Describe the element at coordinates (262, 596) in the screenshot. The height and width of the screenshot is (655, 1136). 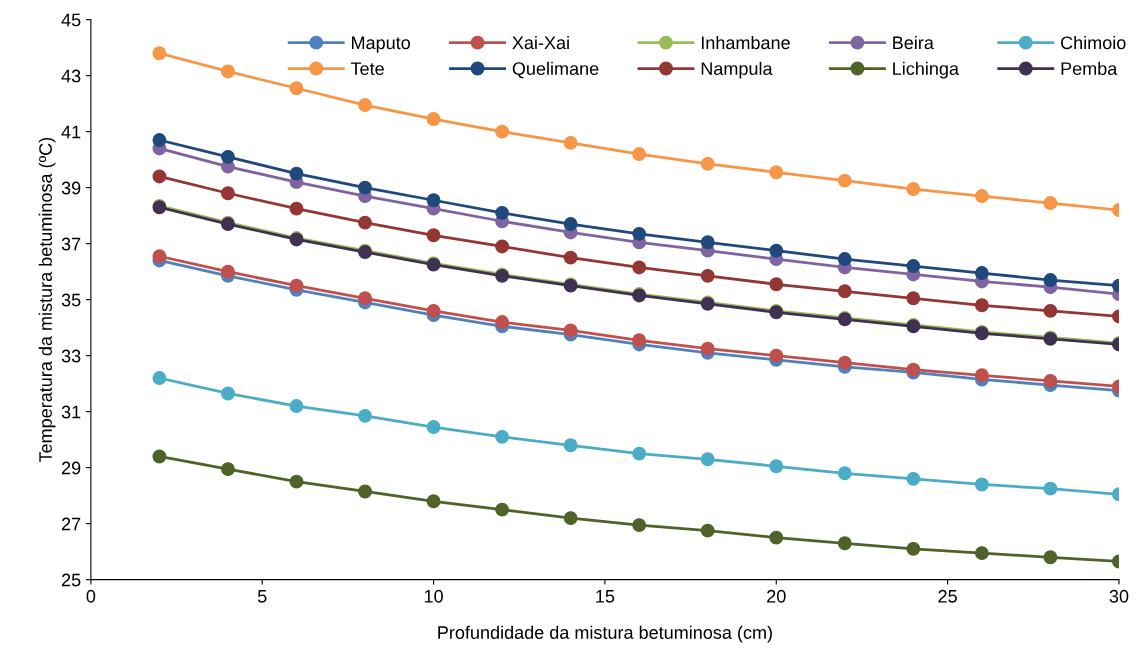
I see `x-tick-label: 5` at that location.